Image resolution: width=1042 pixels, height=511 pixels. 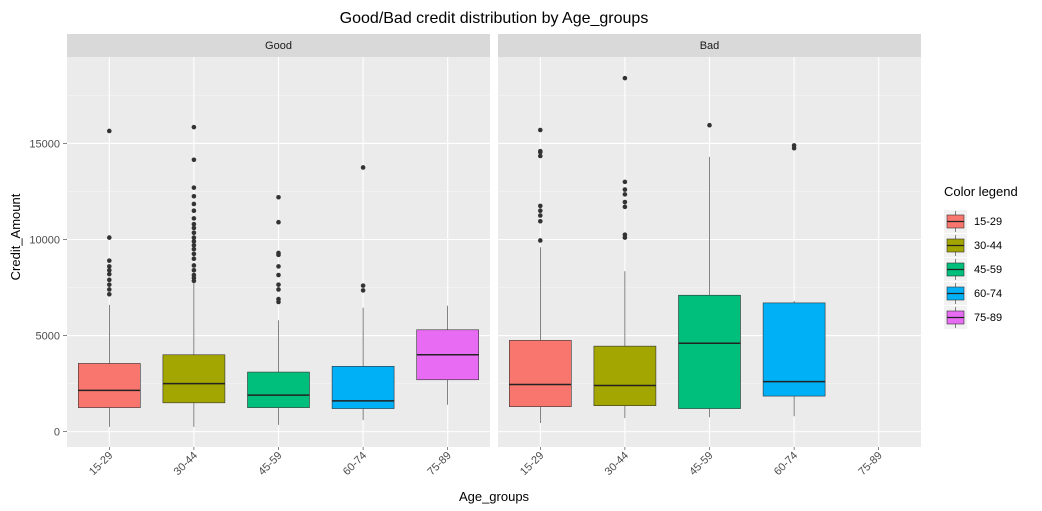 I want to click on panel-strip-label: Bad, so click(x=710, y=46).